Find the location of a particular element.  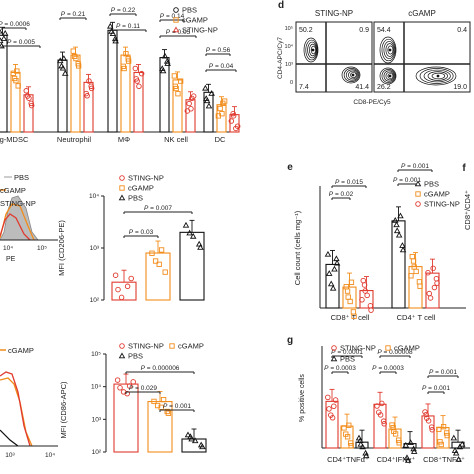

panel-e-pvalue-0-label-p: P is located at coordinates (337, 182).